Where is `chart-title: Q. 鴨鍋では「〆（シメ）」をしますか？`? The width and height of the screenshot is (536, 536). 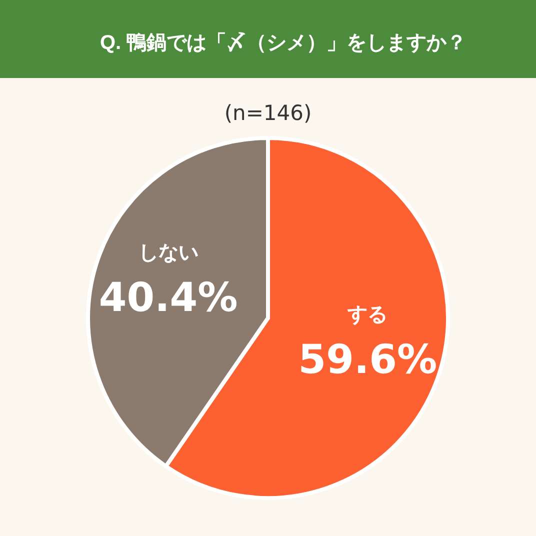 chart-title: Q. 鴨鍋では「〆（シメ）」をしますか？ is located at coordinates (283, 43).